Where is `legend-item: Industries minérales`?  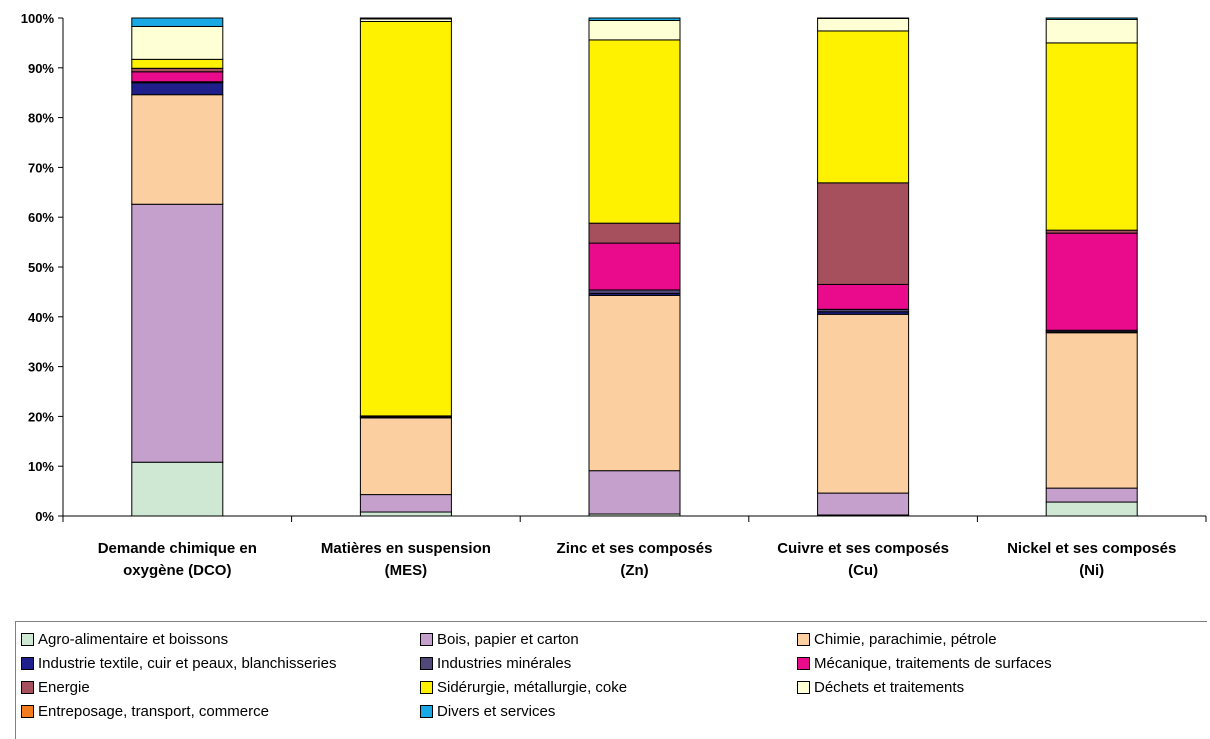 legend-item: Industries minérales is located at coordinates (495, 663).